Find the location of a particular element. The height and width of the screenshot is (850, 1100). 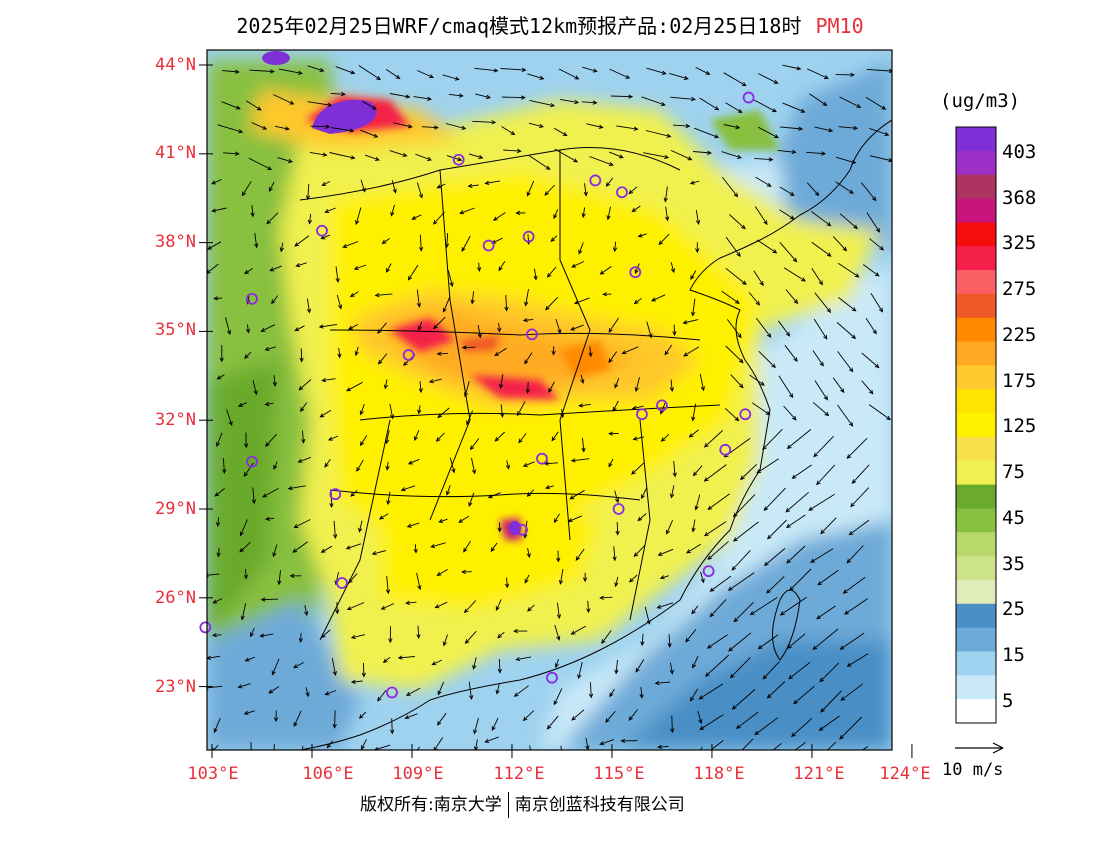

station-marker is located at coordinates (748, 97).